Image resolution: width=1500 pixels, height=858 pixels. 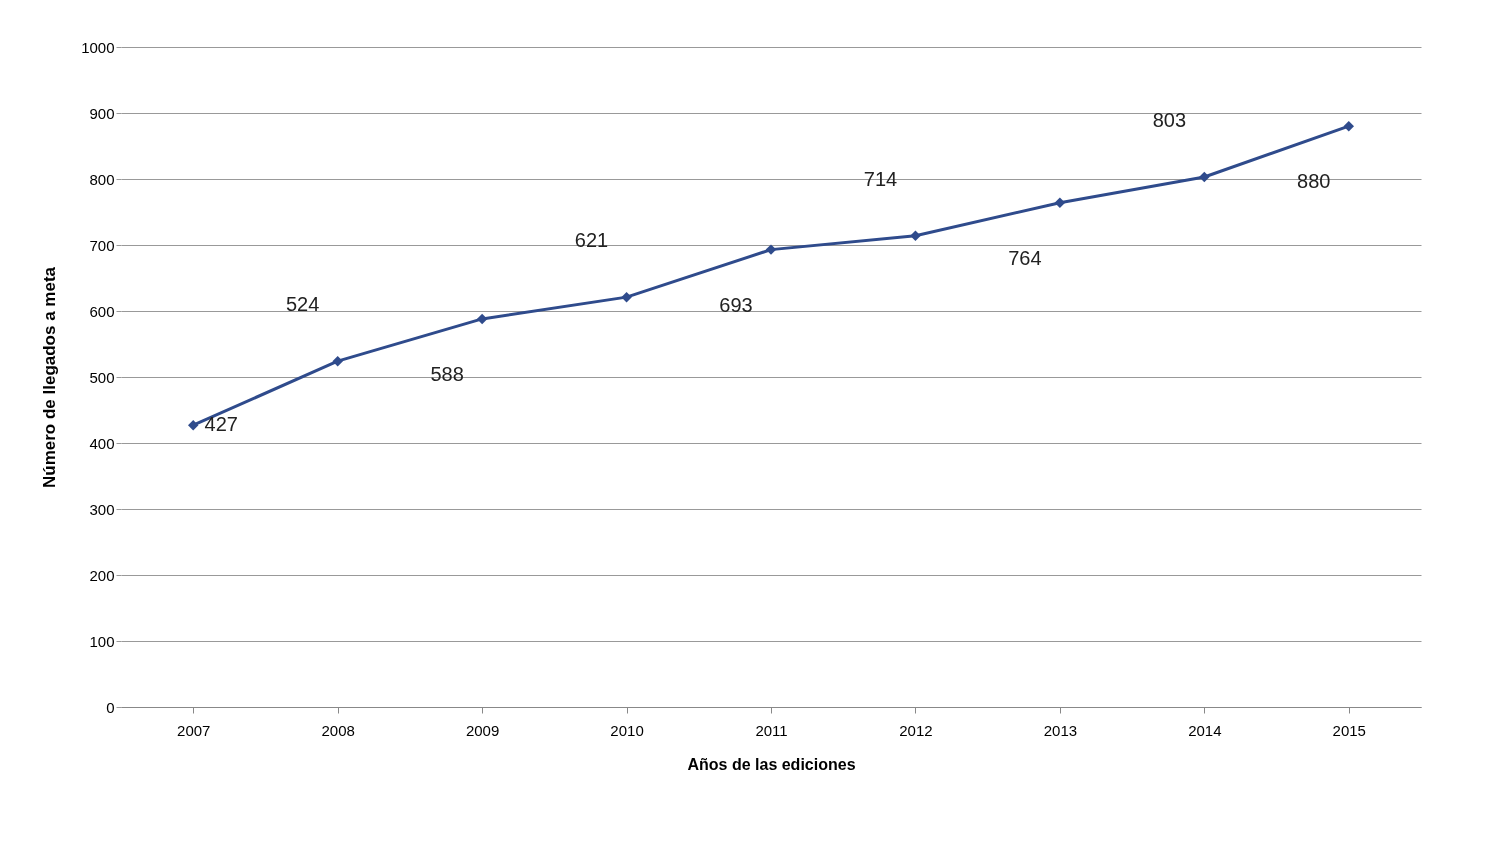 What do you see at coordinates (102, 113) in the screenshot?
I see `y-tick-label: 900` at bounding box center [102, 113].